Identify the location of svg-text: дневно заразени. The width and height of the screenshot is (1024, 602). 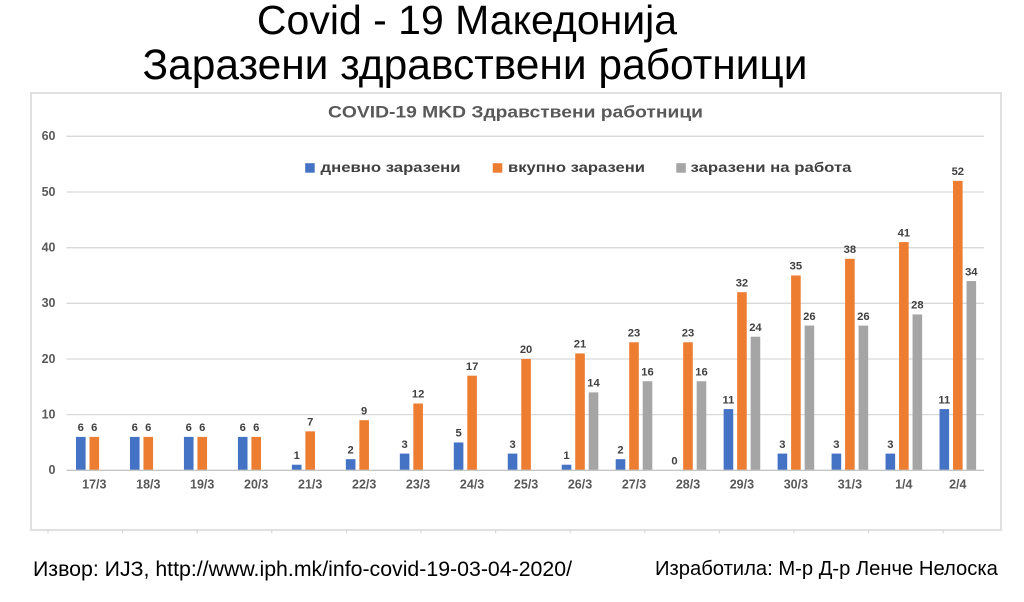
(391, 167).